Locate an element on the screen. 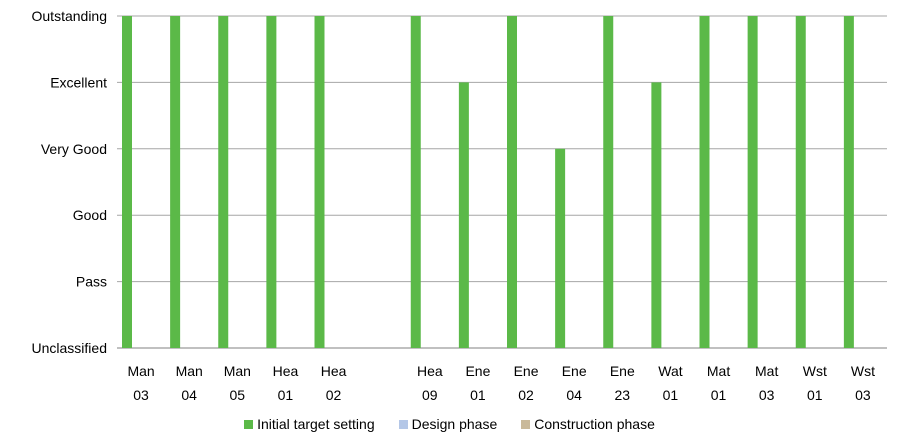 The height and width of the screenshot is (437, 899). x-tick-label: 09 is located at coordinates (430, 395).